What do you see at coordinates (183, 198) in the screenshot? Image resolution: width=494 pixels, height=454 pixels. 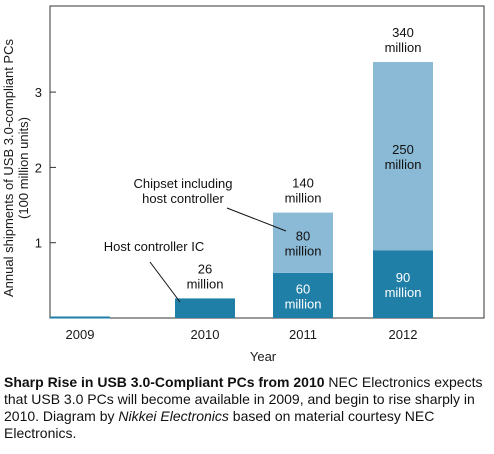 I see `annotation-chipset-line-1: host controller` at bounding box center [183, 198].